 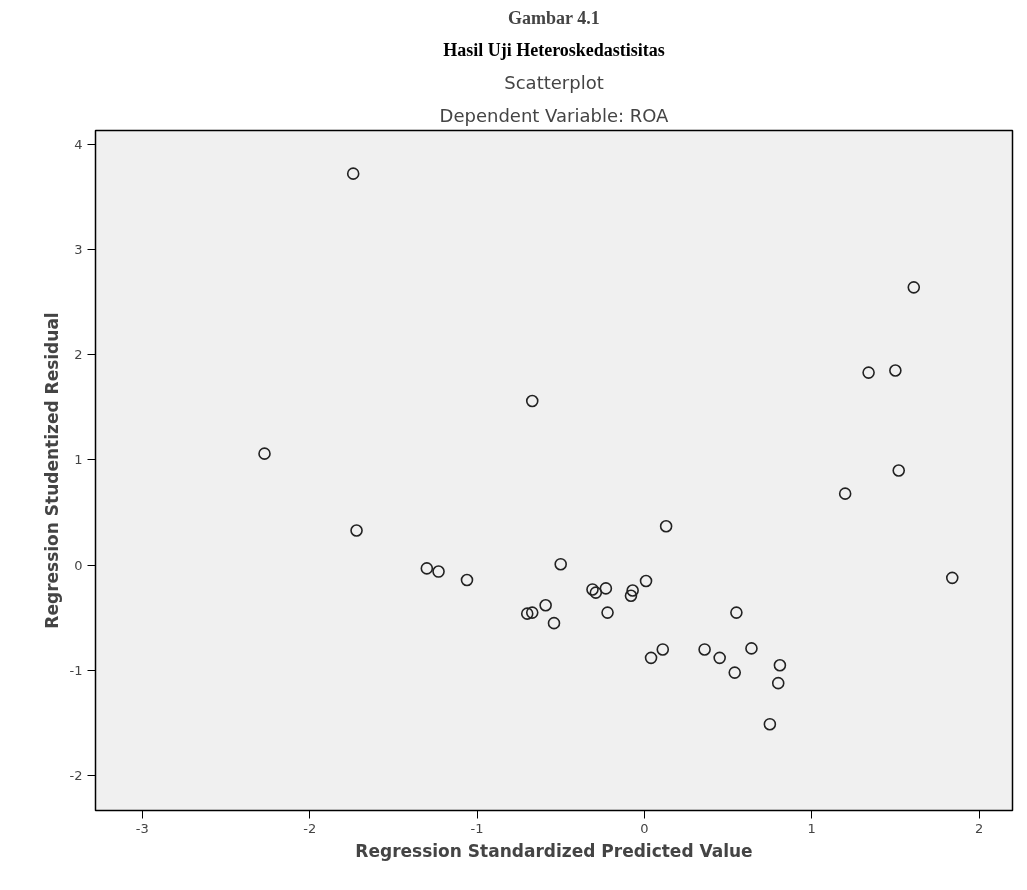 What do you see at coordinates (310, 828) in the screenshot?
I see `x-tick-label: -2` at bounding box center [310, 828].